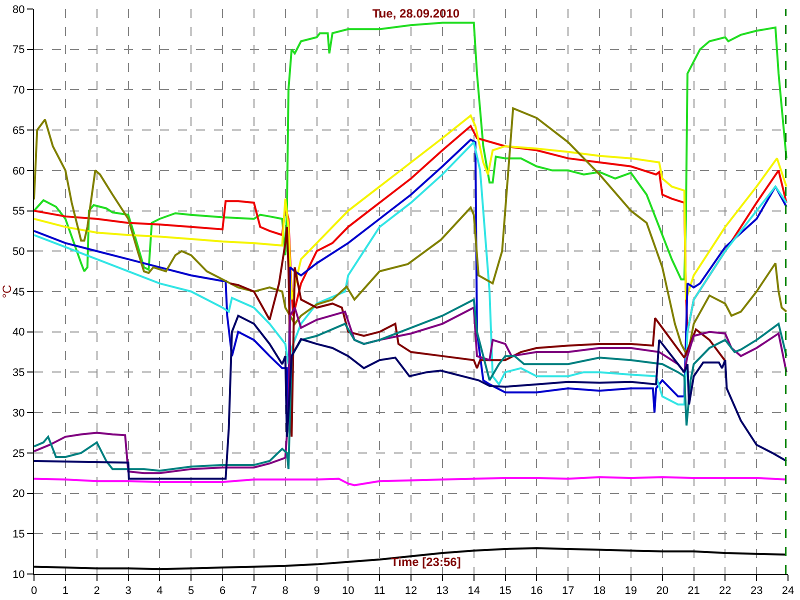 The image size is (800, 600). What do you see at coordinates (191, 591) in the screenshot?
I see `x-tick-label: 5` at bounding box center [191, 591].